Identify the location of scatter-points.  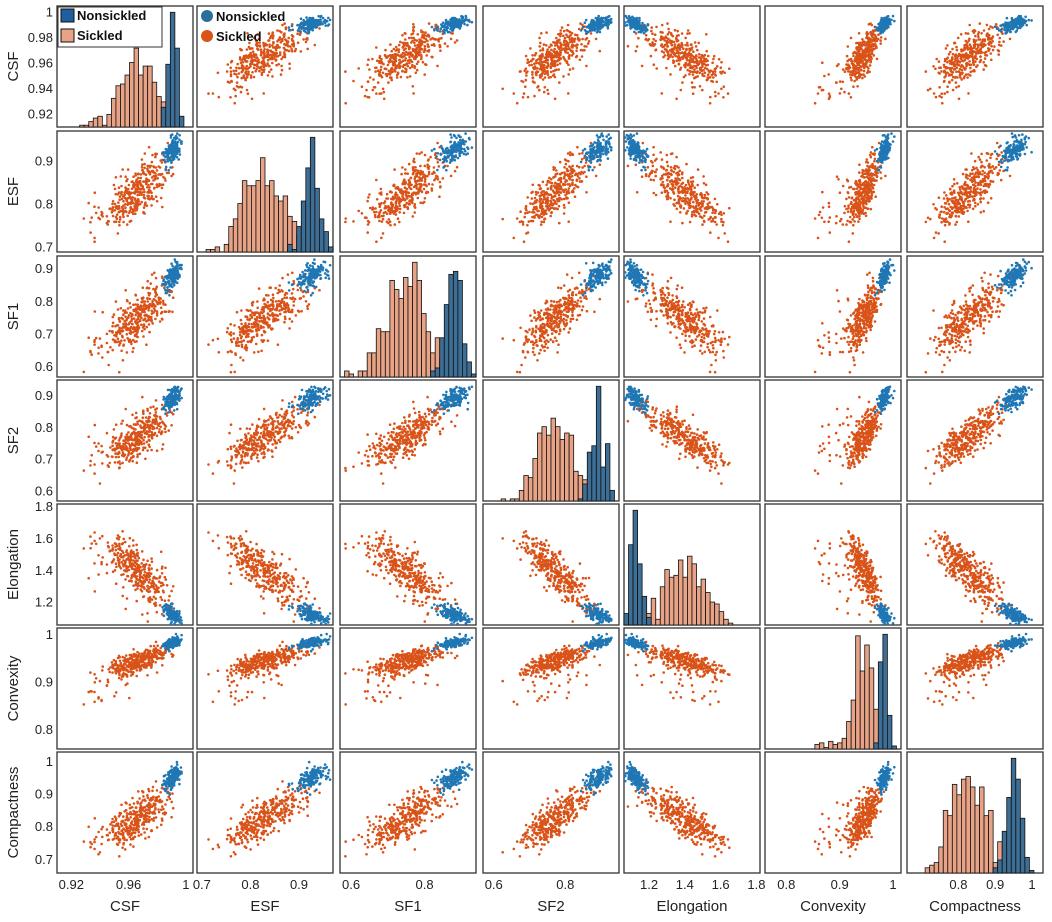
(269, 59).